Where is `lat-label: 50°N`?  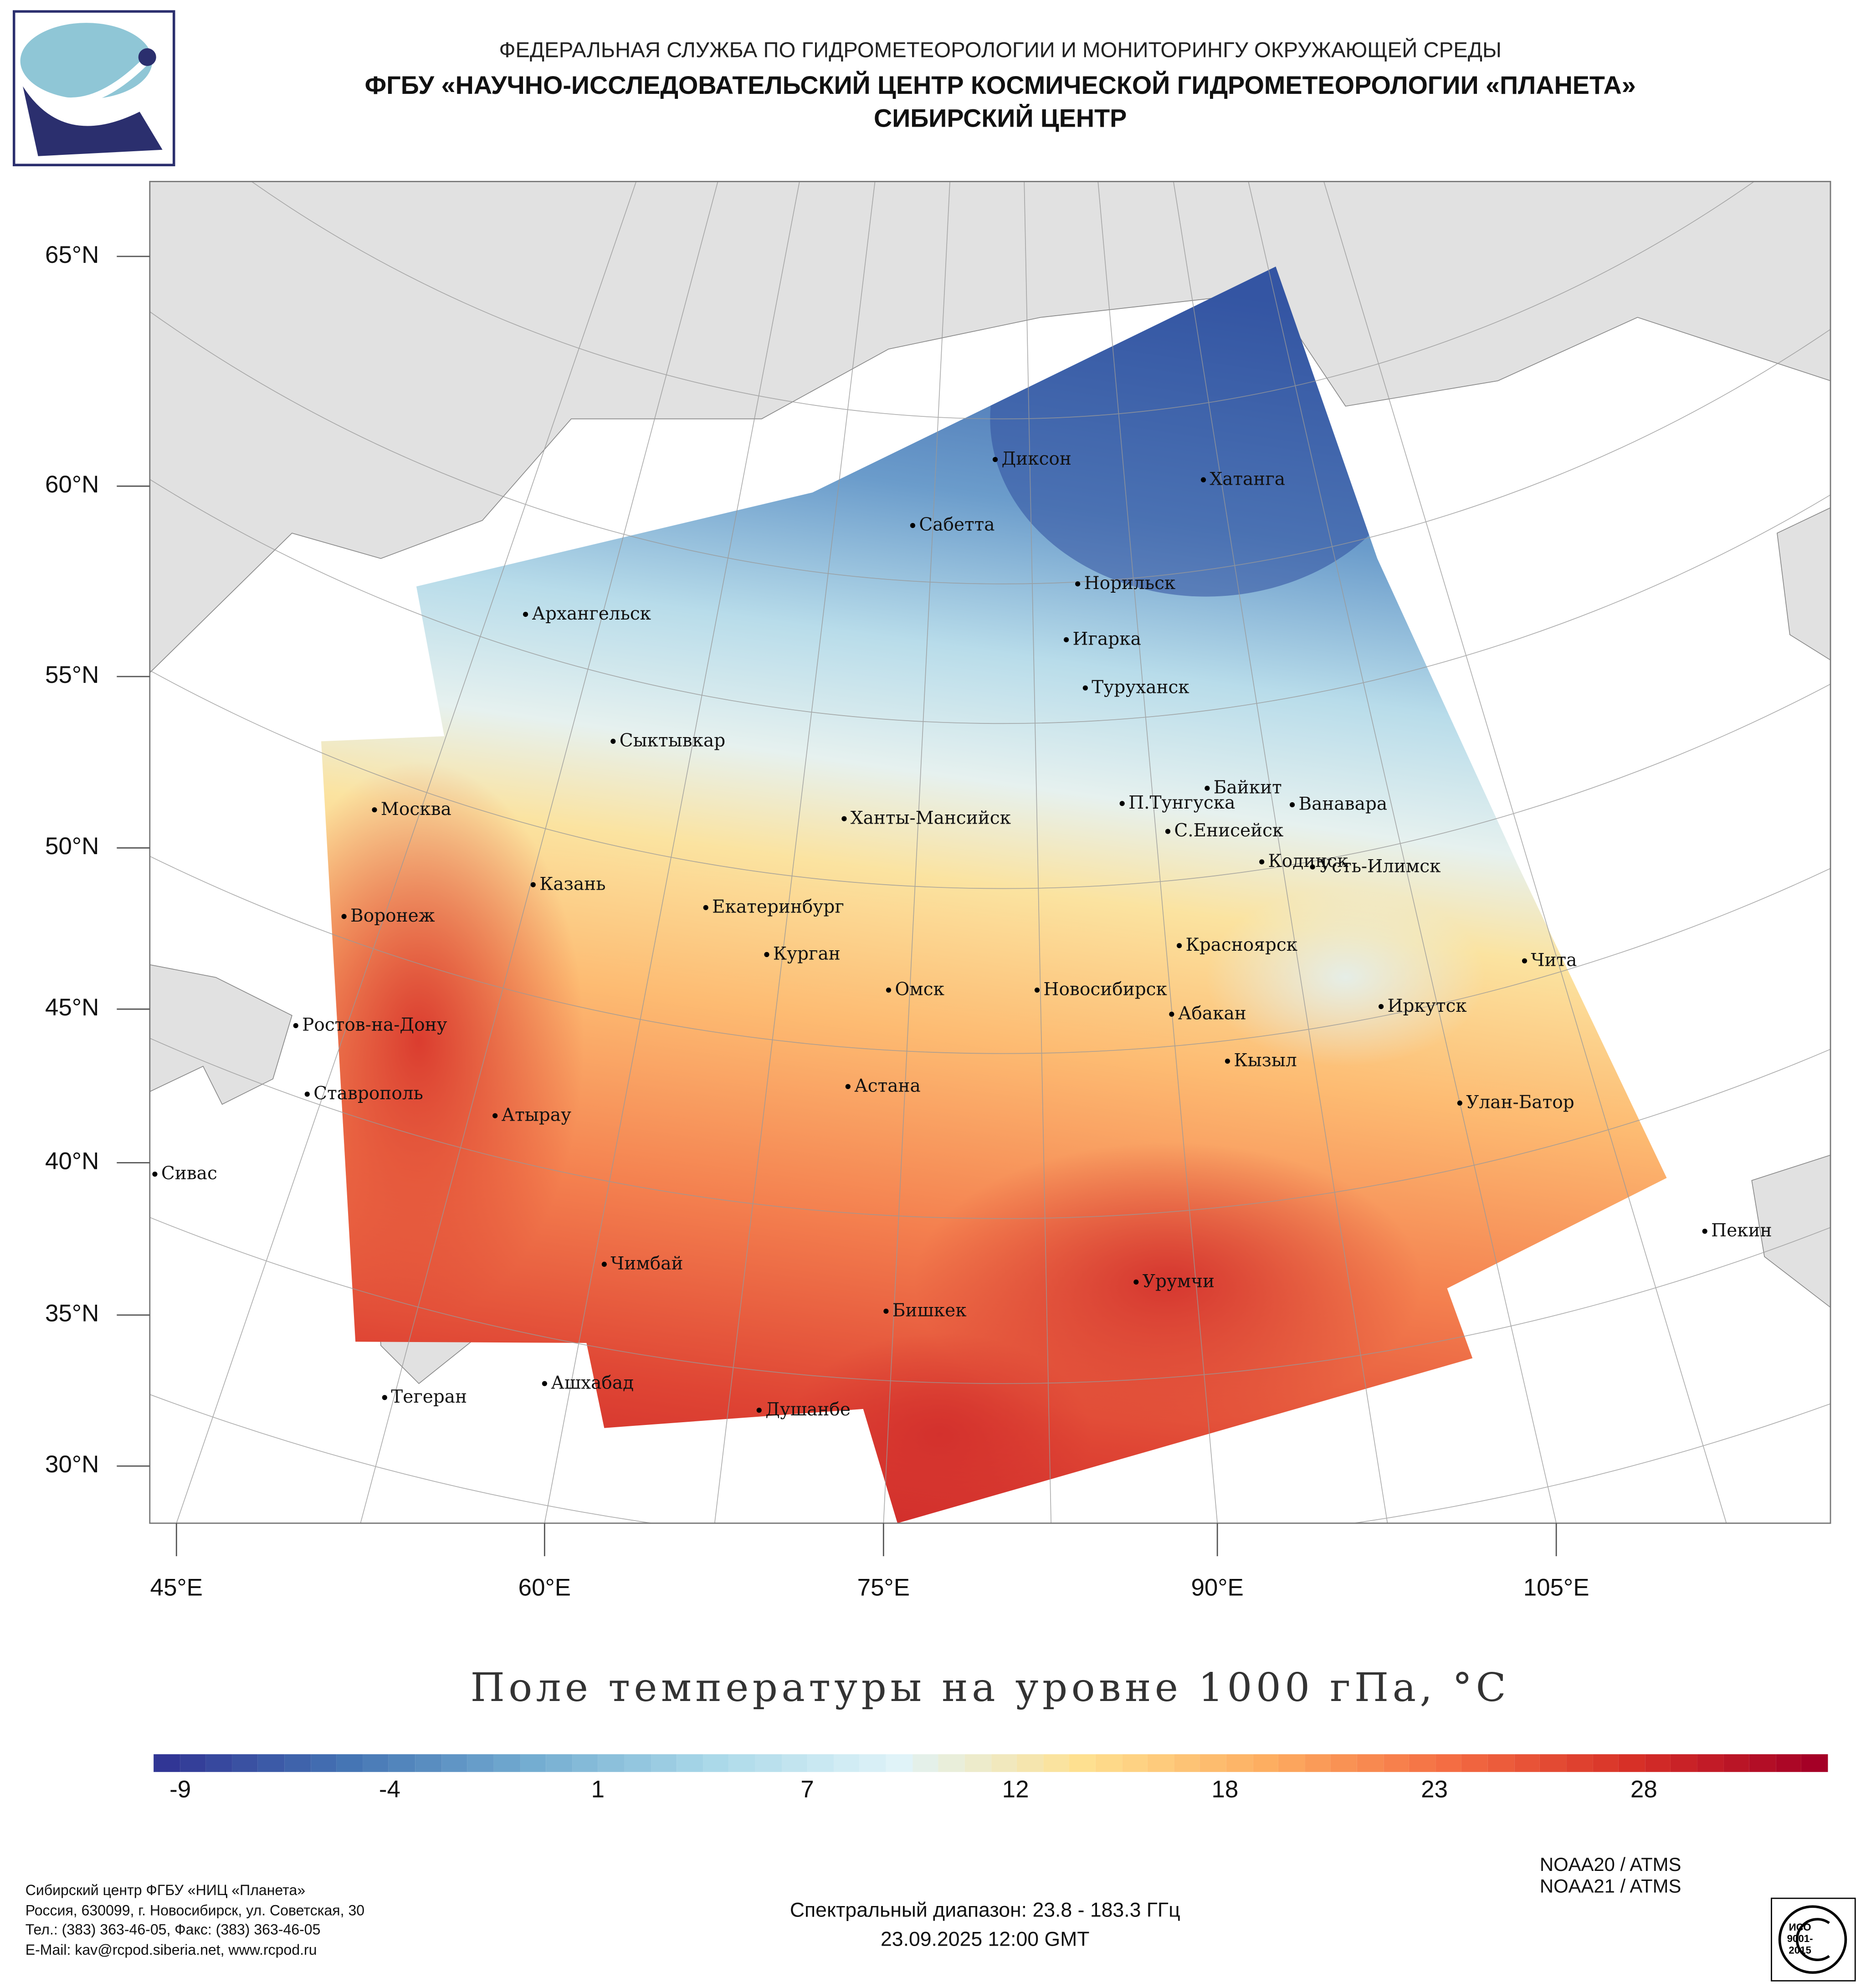
lat-label: 50°N is located at coordinates (72, 847).